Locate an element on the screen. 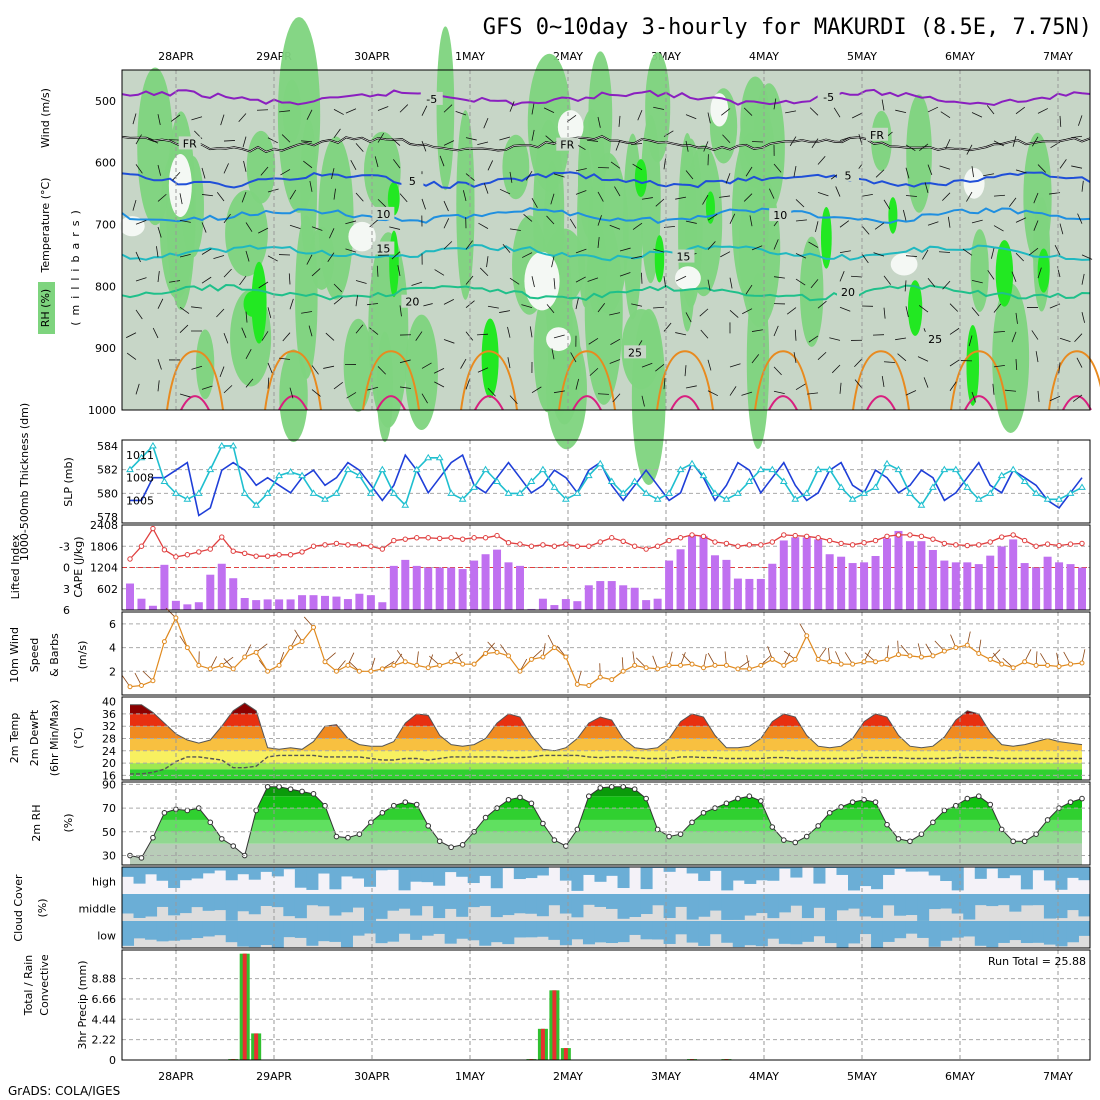 Image resolution: width=1100 pixels, height=1100 pixels. precip-y-tick: 0 is located at coordinates (112, 1060).